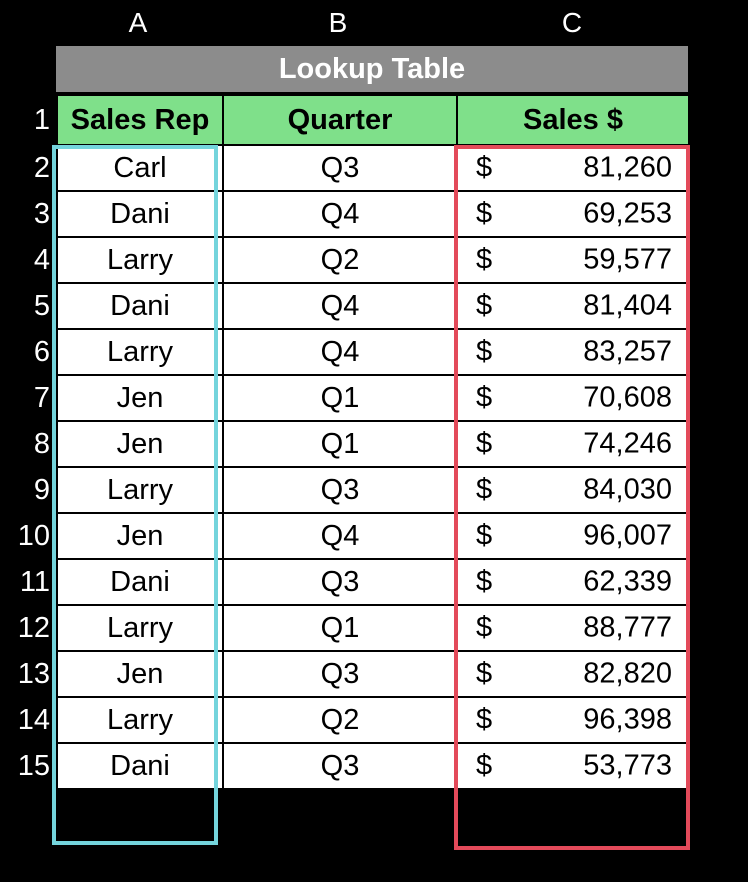 Image resolution: width=748 pixels, height=882 pixels. Describe the element at coordinates (573, 398) in the screenshot. I see `cell-sales: $70,608` at that location.